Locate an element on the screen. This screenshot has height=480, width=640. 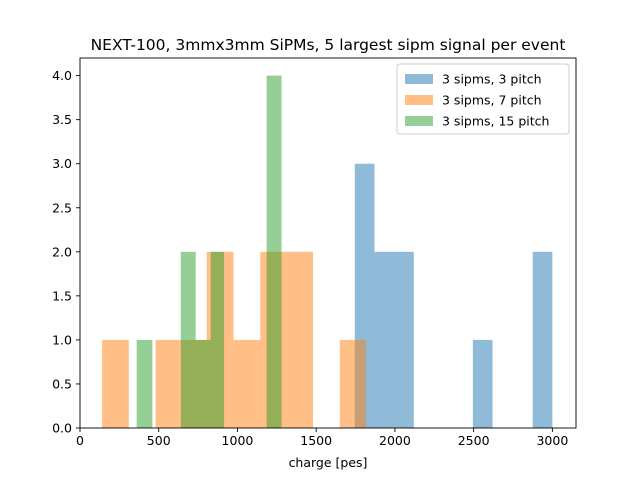
y-tick-label: 0.5 is located at coordinates (62, 383).